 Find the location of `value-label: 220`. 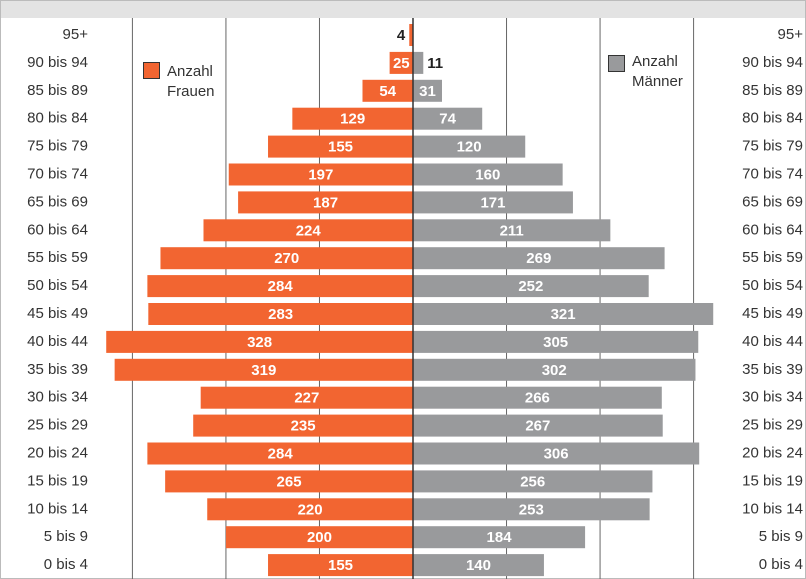

value-label: 220 is located at coordinates (310, 509).